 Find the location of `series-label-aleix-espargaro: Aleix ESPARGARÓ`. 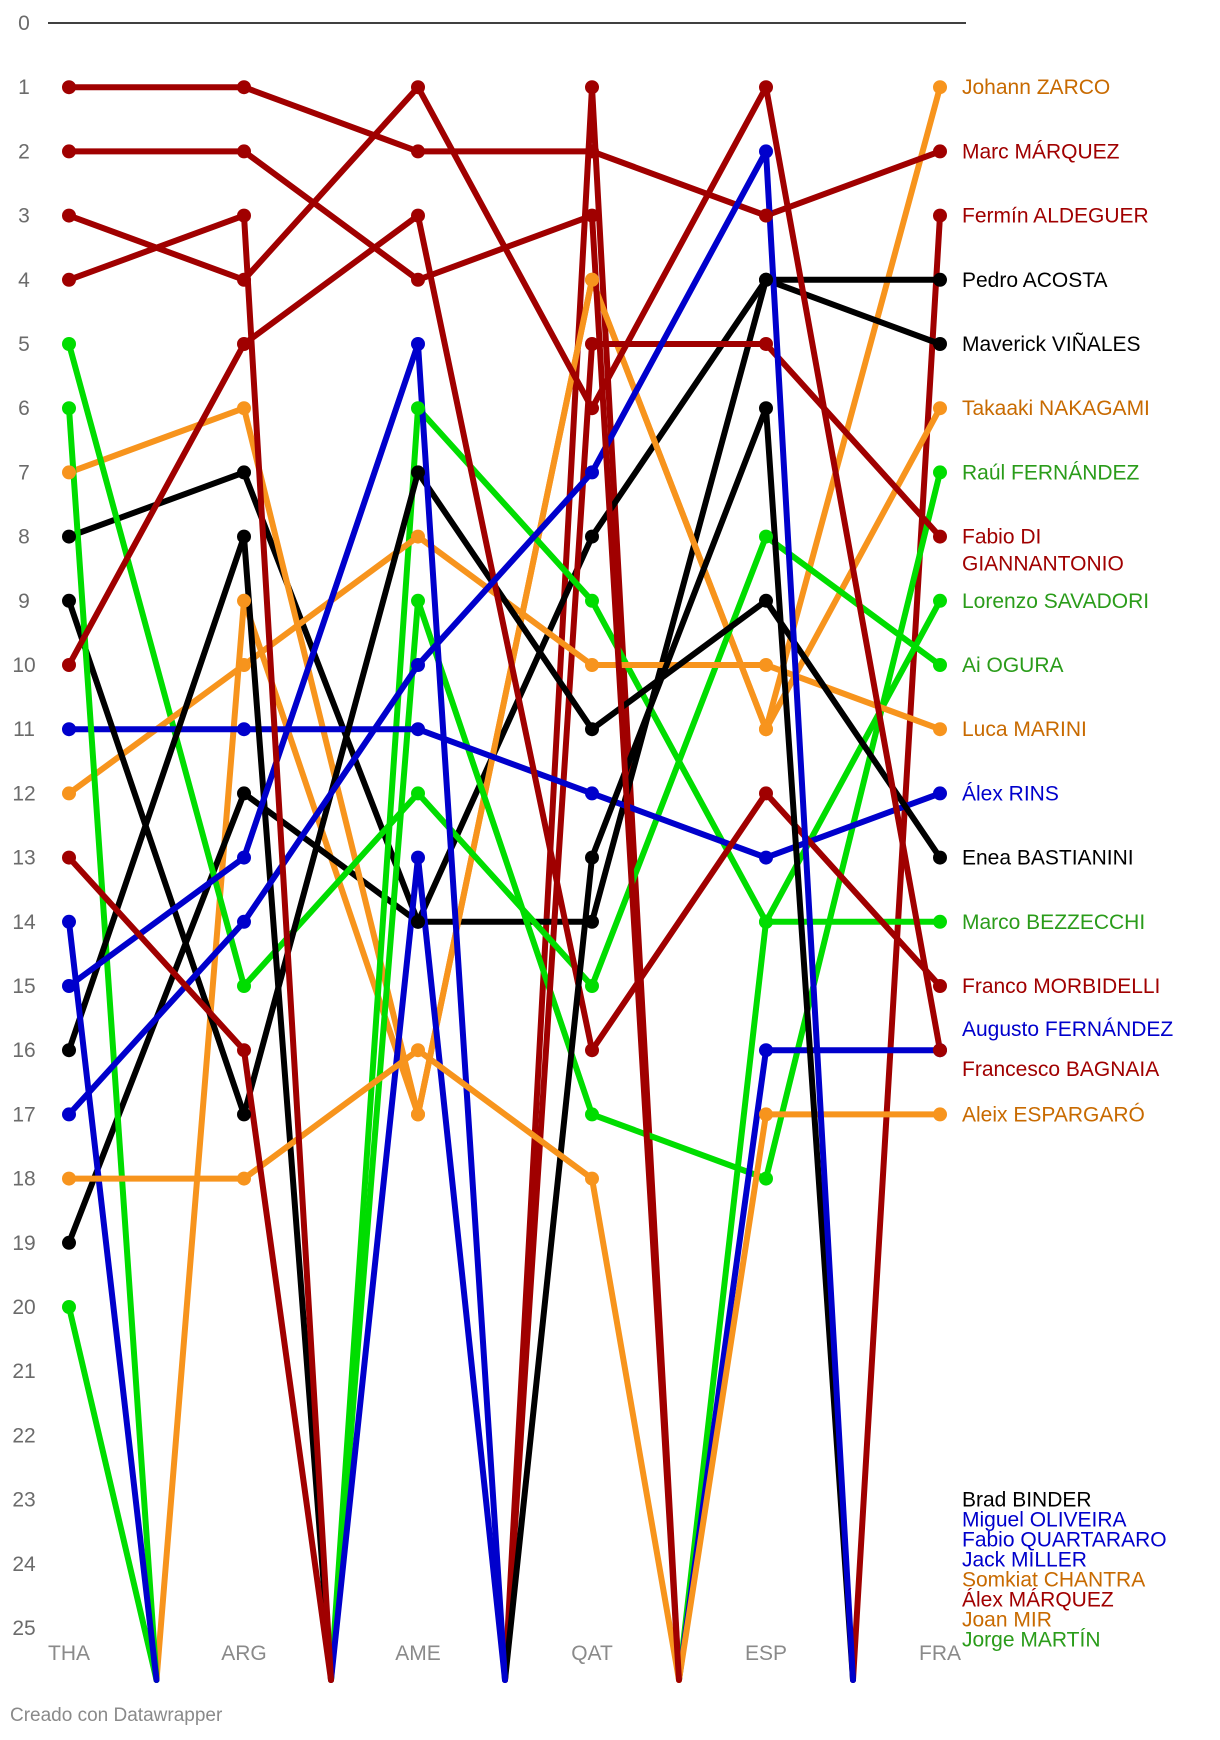

series-label-aleix-espargaro: Aleix ESPARGARÓ is located at coordinates (1053, 1114).